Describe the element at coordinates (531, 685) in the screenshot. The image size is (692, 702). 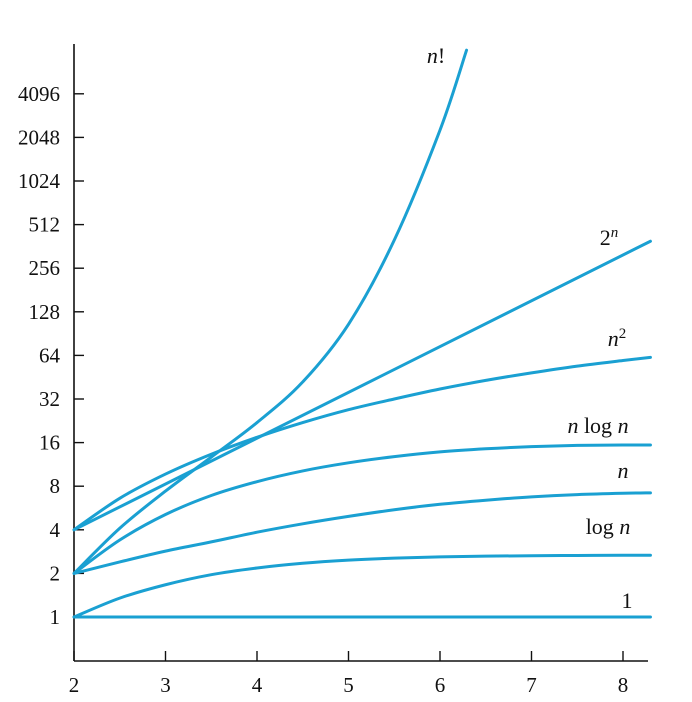
I see `x-tick-label-7: 7` at that location.